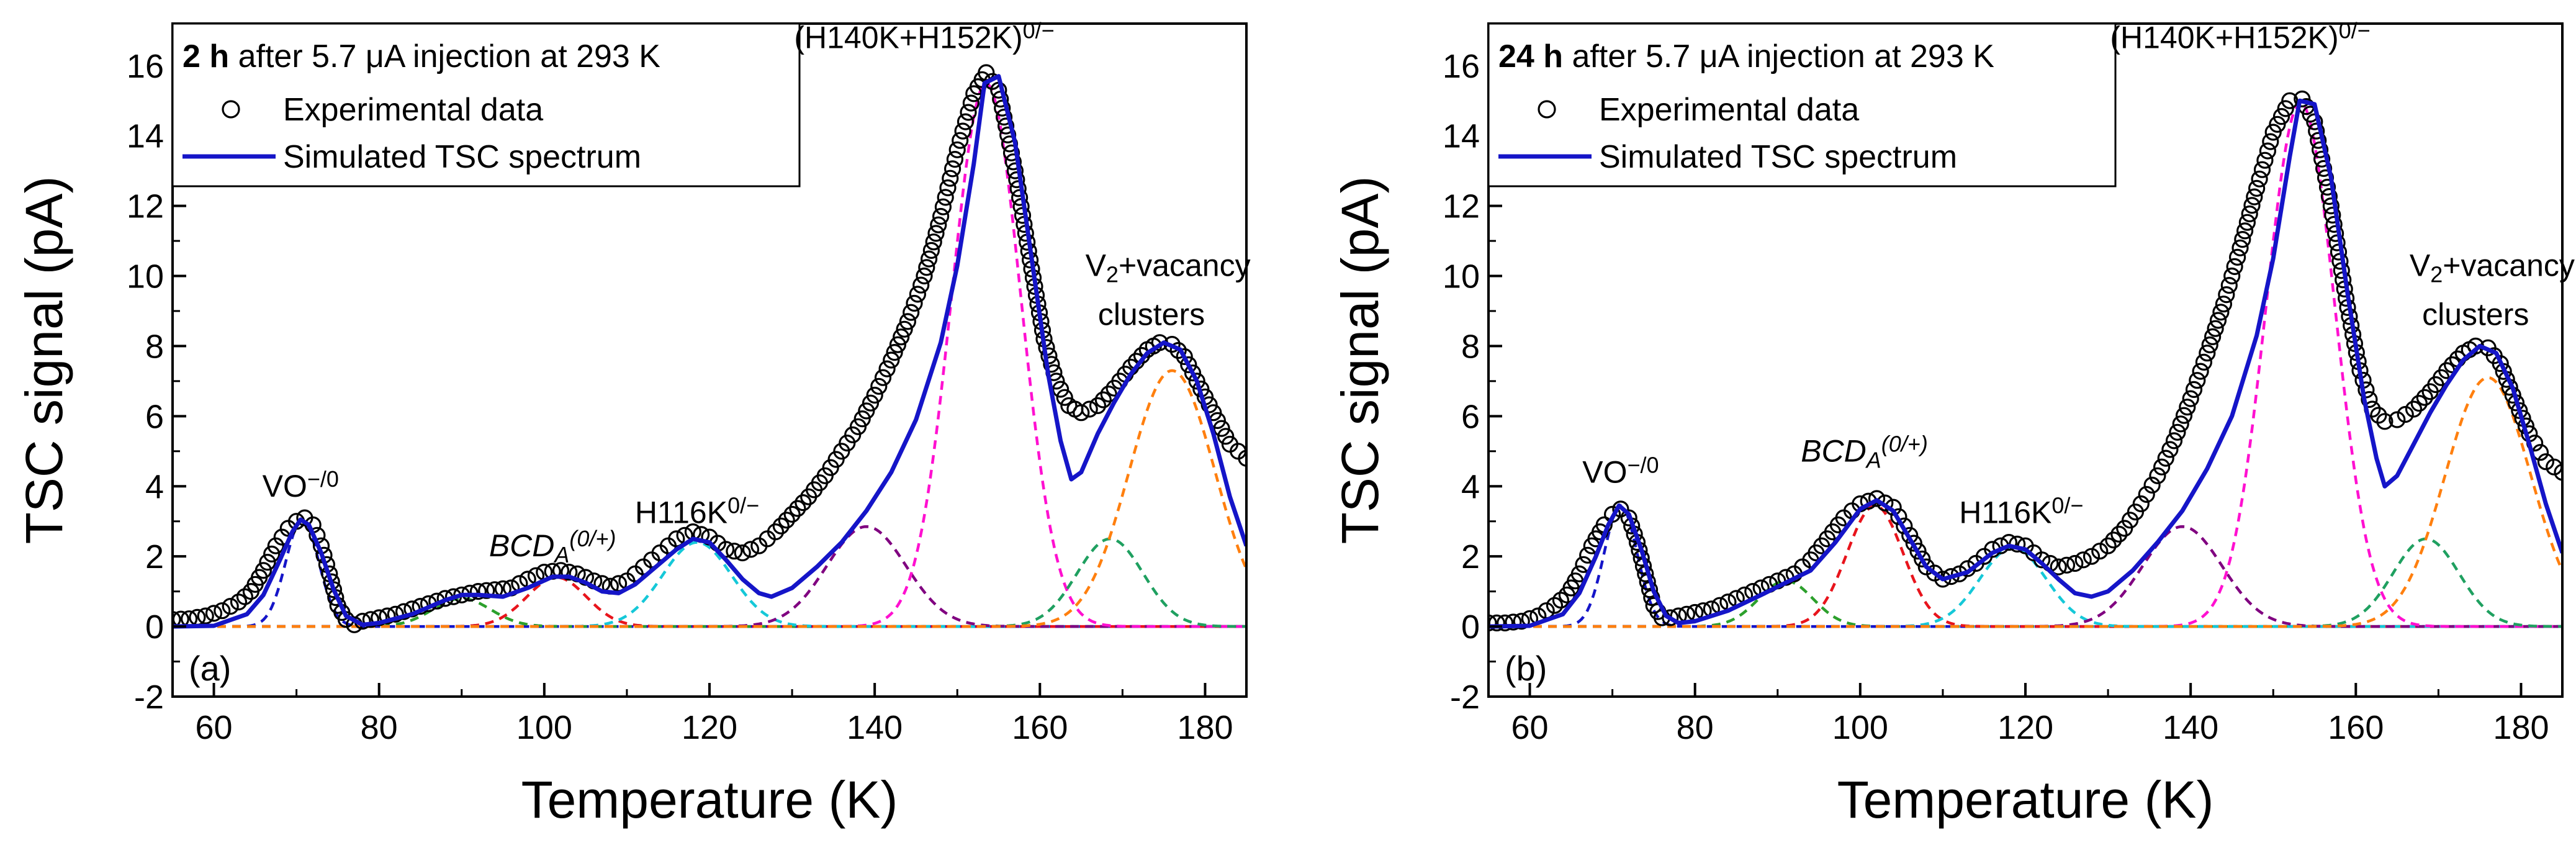 The height and width of the screenshot is (858, 2576). I want to click on x-tick-label: 160, so click(2356, 727).